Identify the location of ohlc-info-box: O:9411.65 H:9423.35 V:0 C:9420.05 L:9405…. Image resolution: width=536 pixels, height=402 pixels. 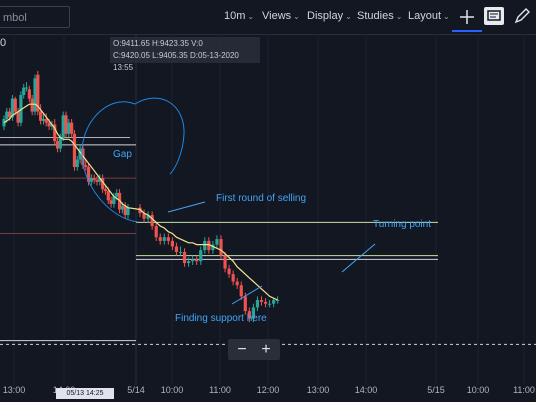
(185, 54).